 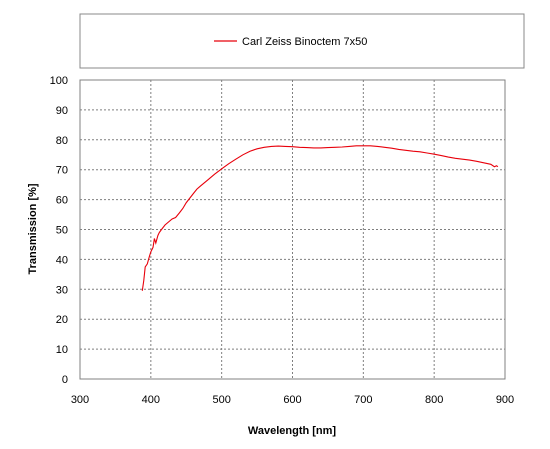 I want to click on y-tick-label: 40, so click(x=62, y=260).